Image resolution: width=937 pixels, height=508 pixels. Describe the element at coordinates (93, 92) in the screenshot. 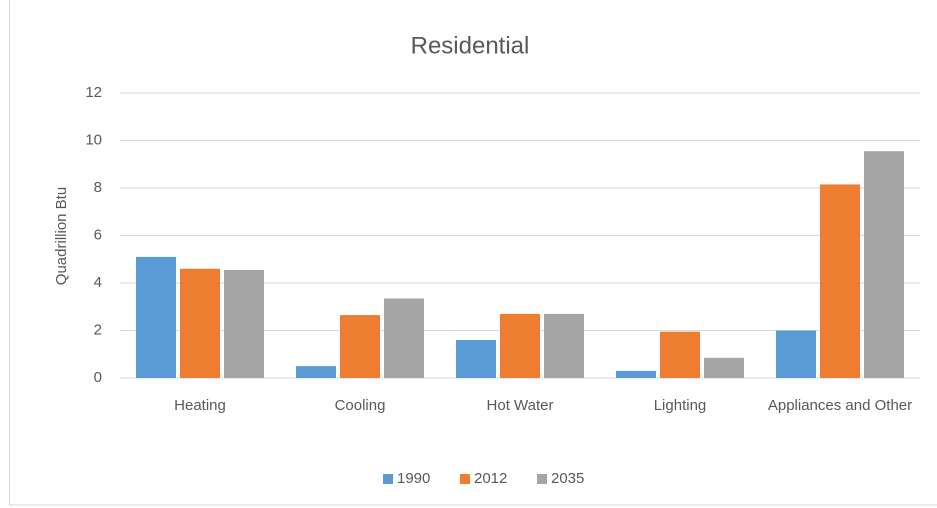

I see `y-tick-label: 12` at that location.